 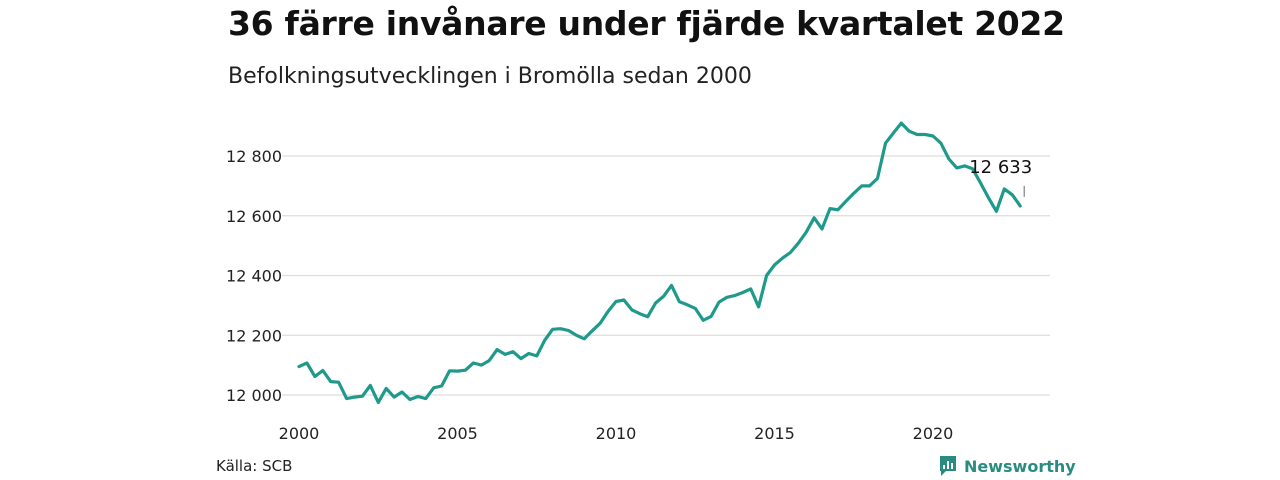 What do you see at coordinates (1000, 167) in the screenshot?
I see `annotation-label: 12 633` at bounding box center [1000, 167].